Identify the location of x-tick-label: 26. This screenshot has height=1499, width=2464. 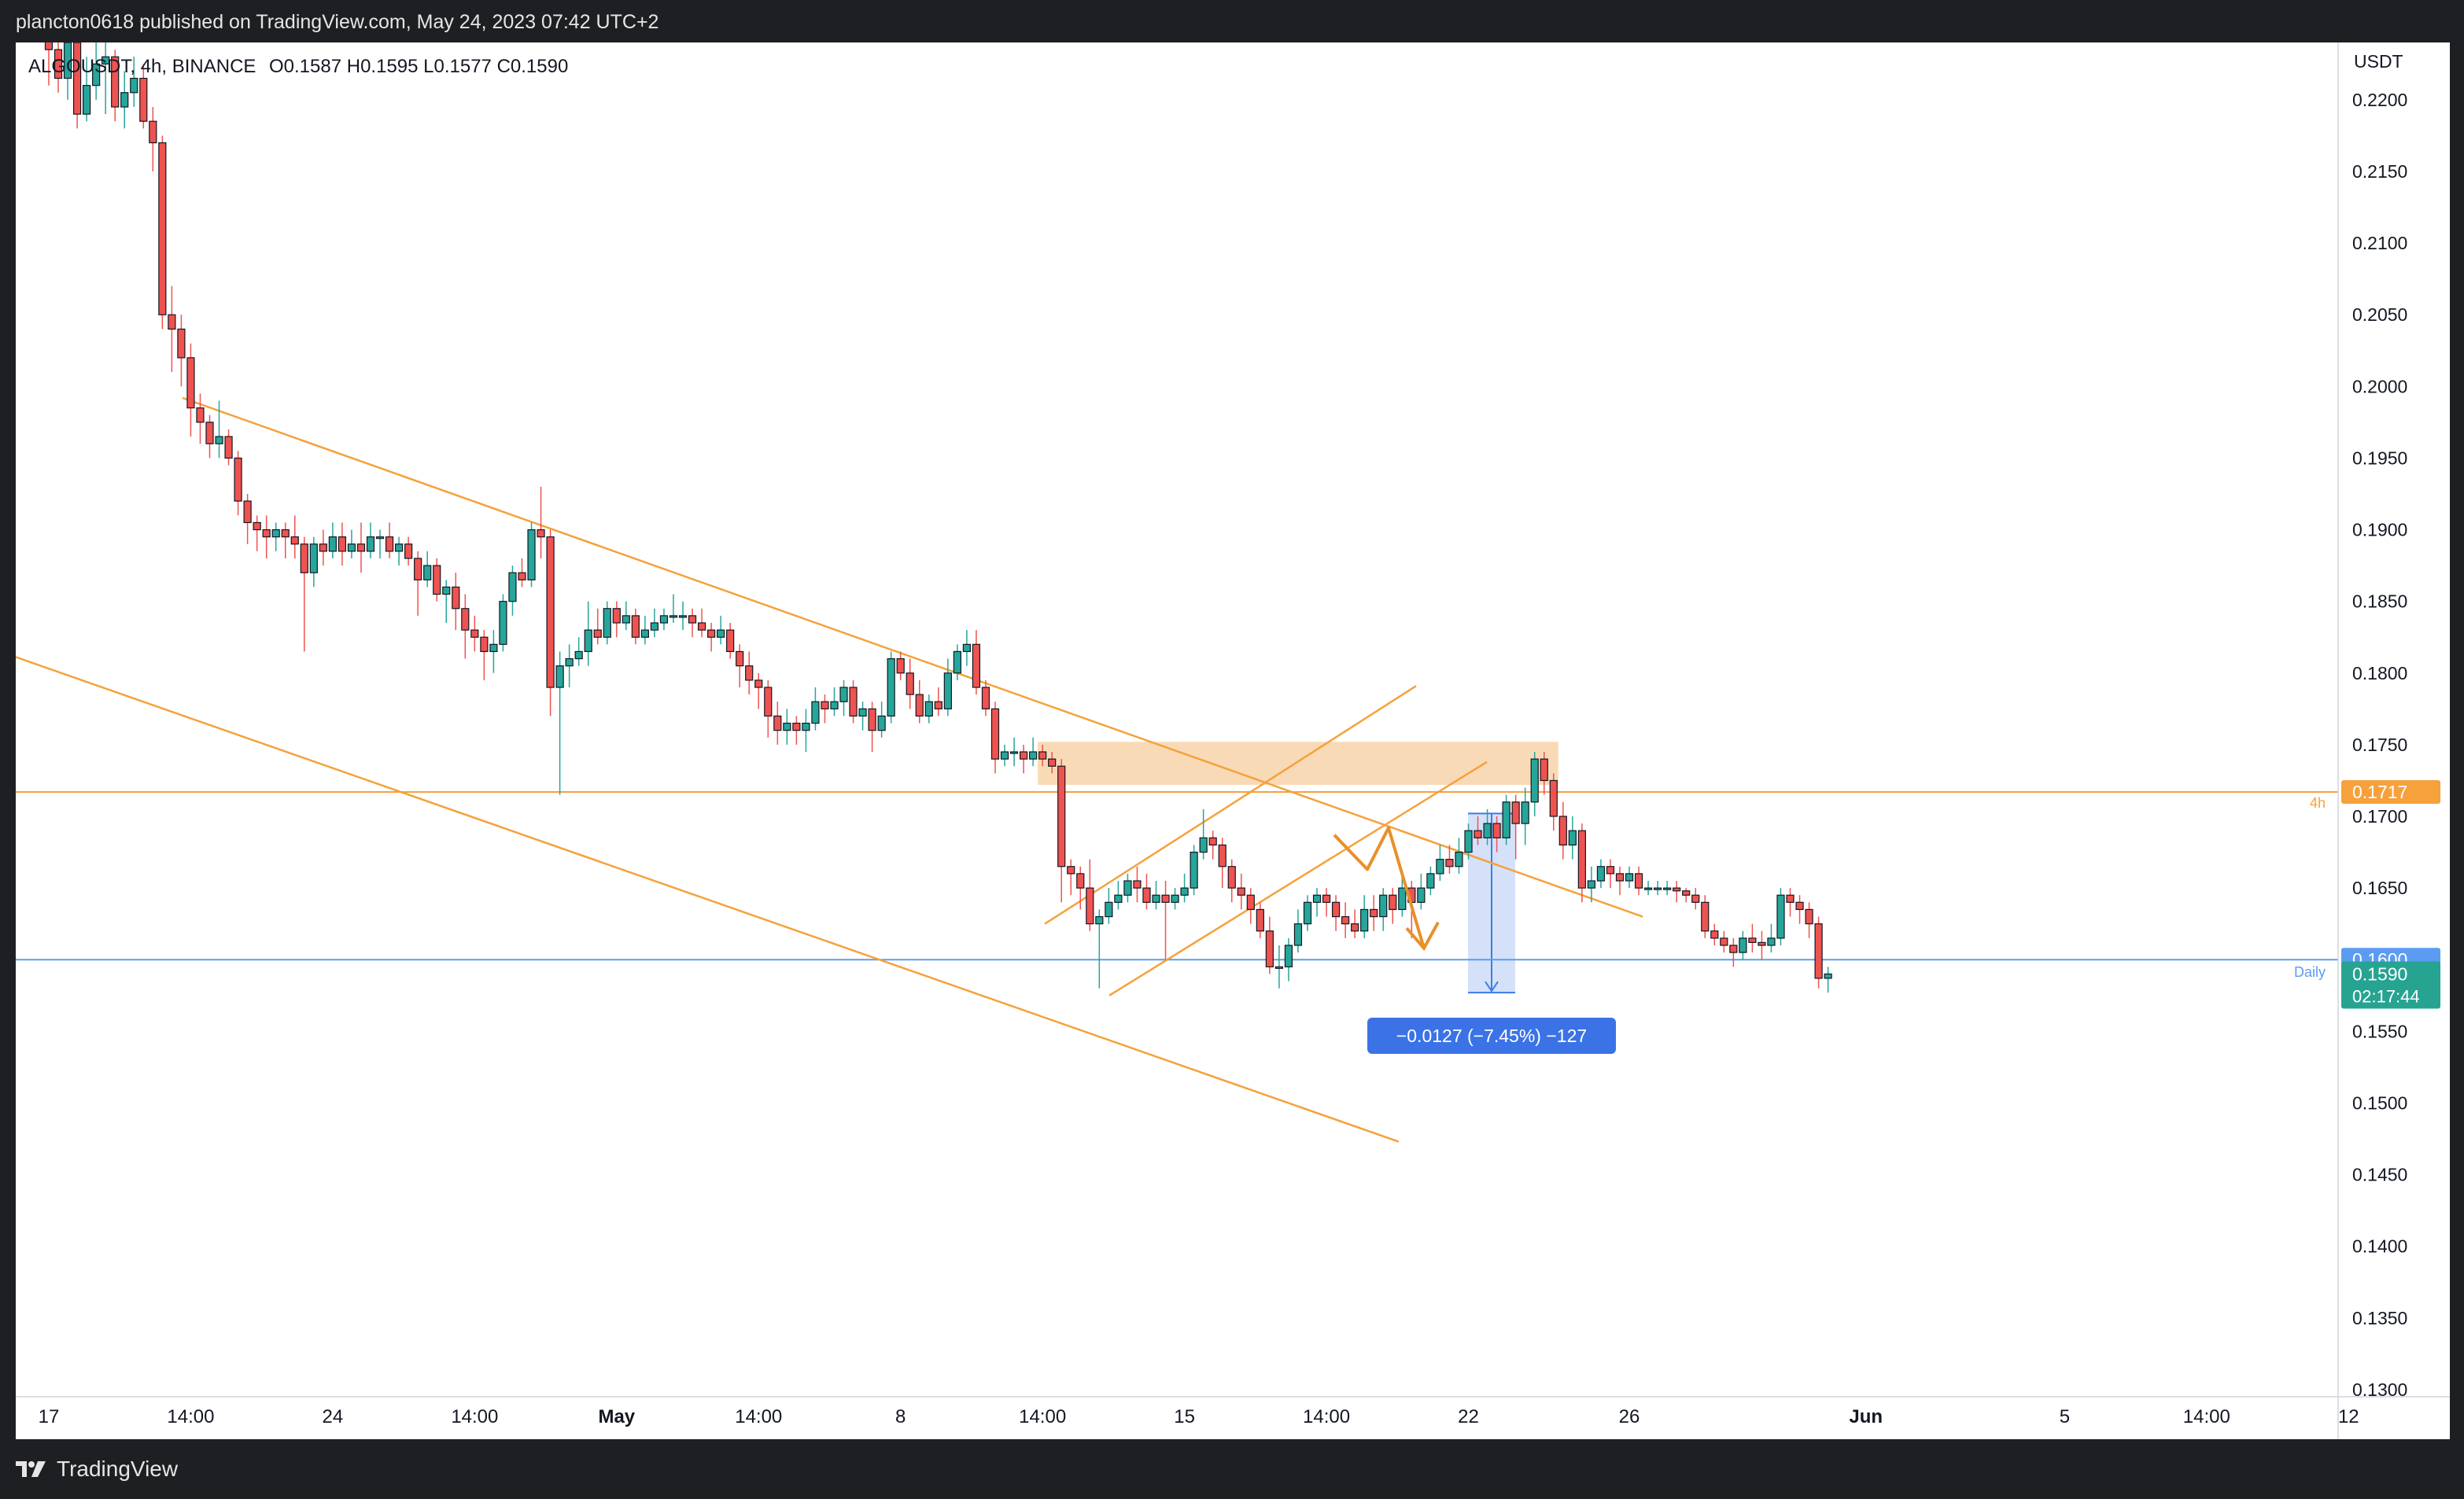
(1629, 1416).